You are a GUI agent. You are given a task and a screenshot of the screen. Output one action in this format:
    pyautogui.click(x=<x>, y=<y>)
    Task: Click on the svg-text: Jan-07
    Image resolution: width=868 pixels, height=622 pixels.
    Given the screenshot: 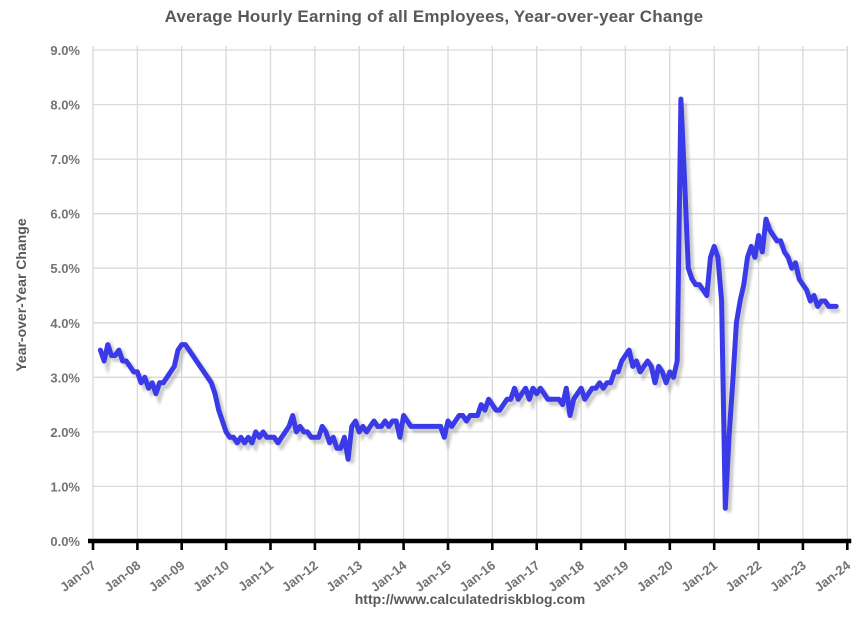 What is the action you would take?
    pyautogui.click(x=78, y=576)
    